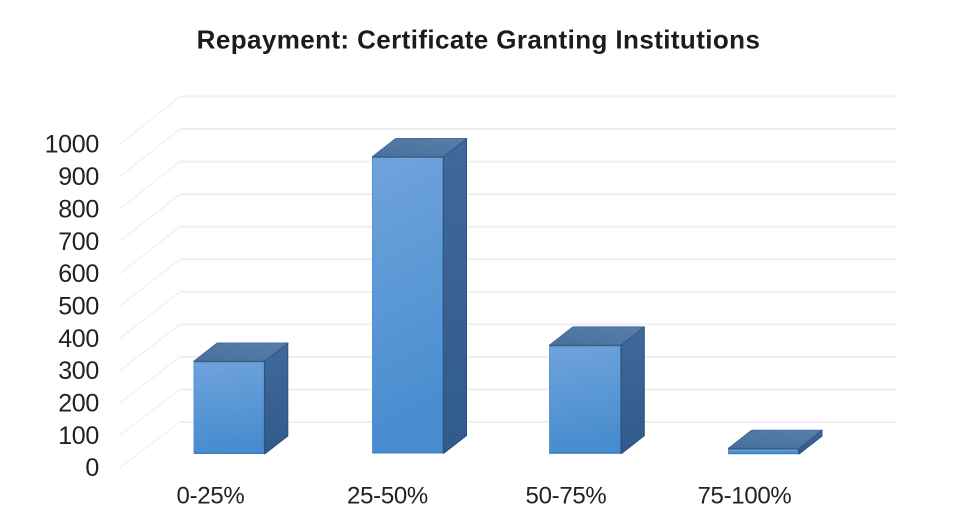  What do you see at coordinates (72, 145) in the screenshot?
I see `svg-text: 1000` at bounding box center [72, 145].